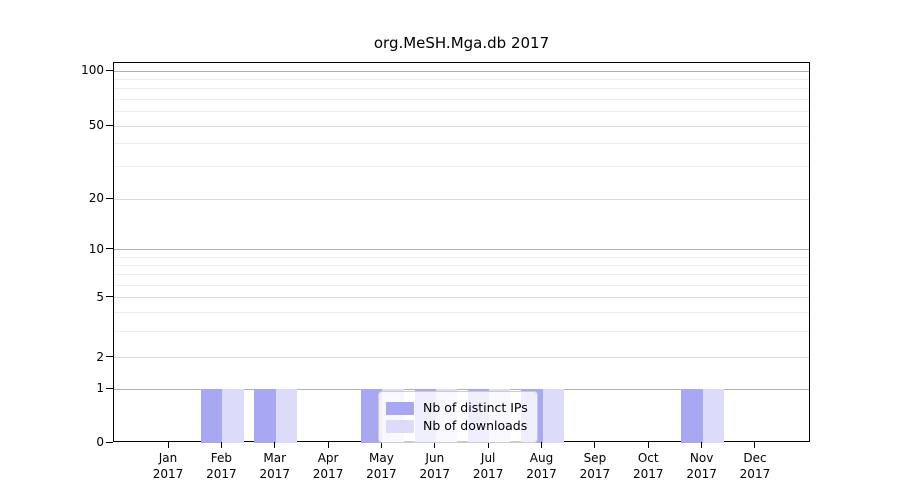 The width and height of the screenshot is (900, 500). What do you see at coordinates (100, 388) in the screenshot?
I see `y-axis-tick-label: 1` at bounding box center [100, 388].